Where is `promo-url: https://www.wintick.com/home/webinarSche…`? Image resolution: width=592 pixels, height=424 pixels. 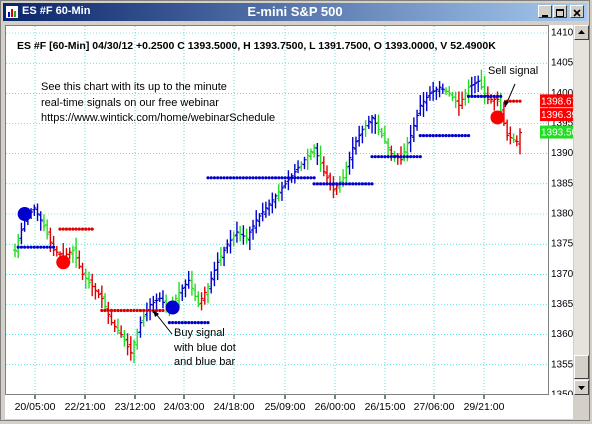
promo-url: https://www.wintick.com/home/webinarSche… is located at coordinates (158, 118).